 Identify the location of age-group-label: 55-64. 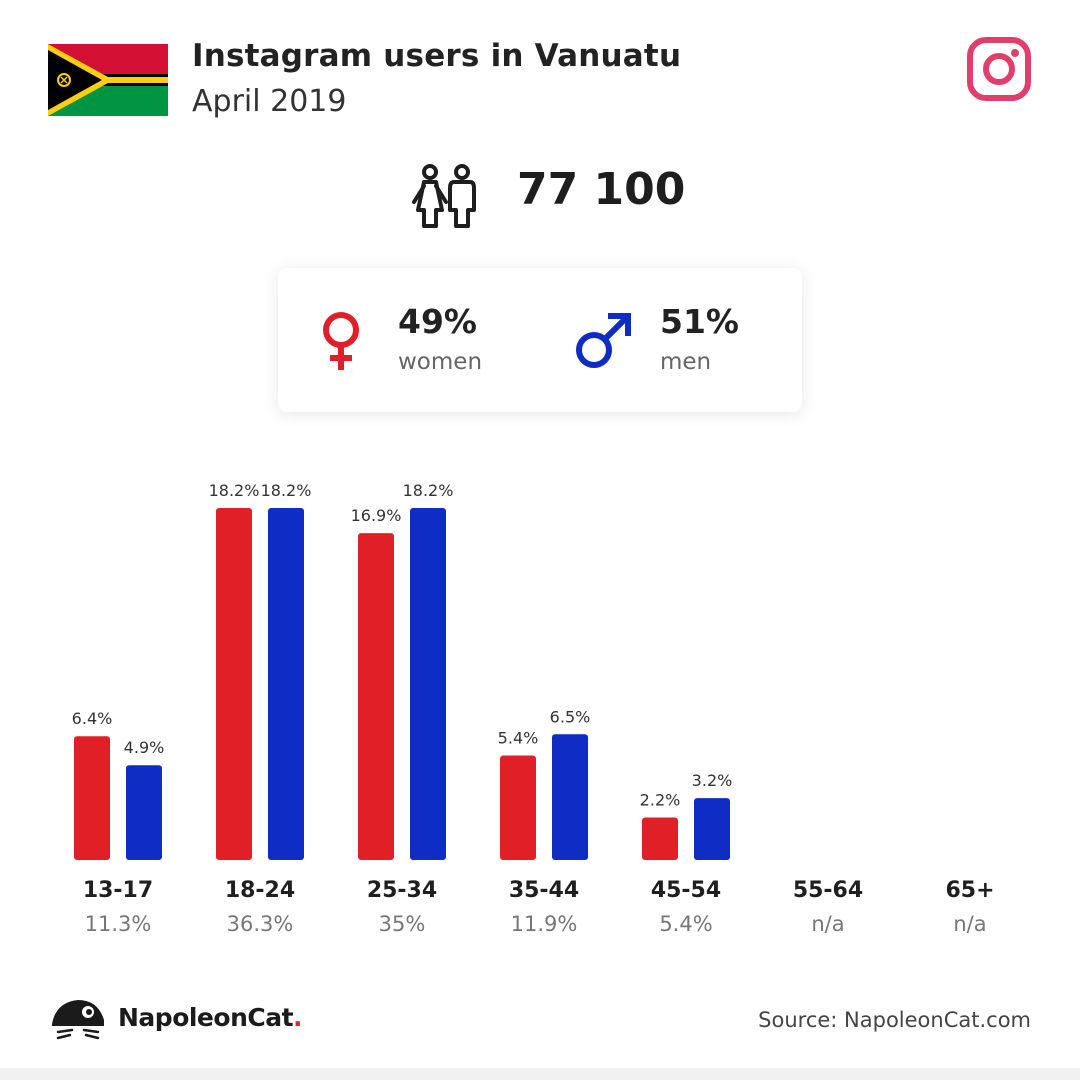
(828, 890).